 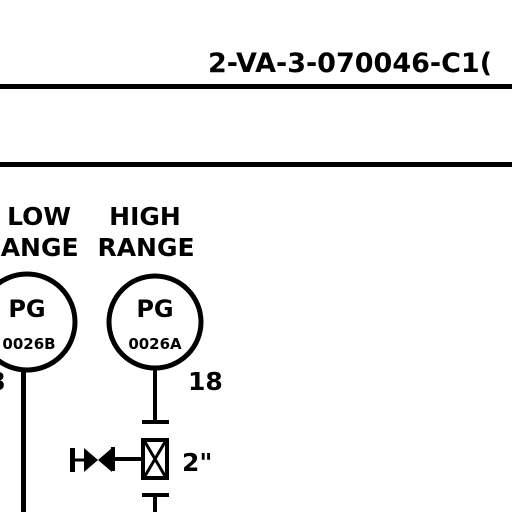 I want to click on high-range-label-line2: RANGE, so click(x=145, y=247).